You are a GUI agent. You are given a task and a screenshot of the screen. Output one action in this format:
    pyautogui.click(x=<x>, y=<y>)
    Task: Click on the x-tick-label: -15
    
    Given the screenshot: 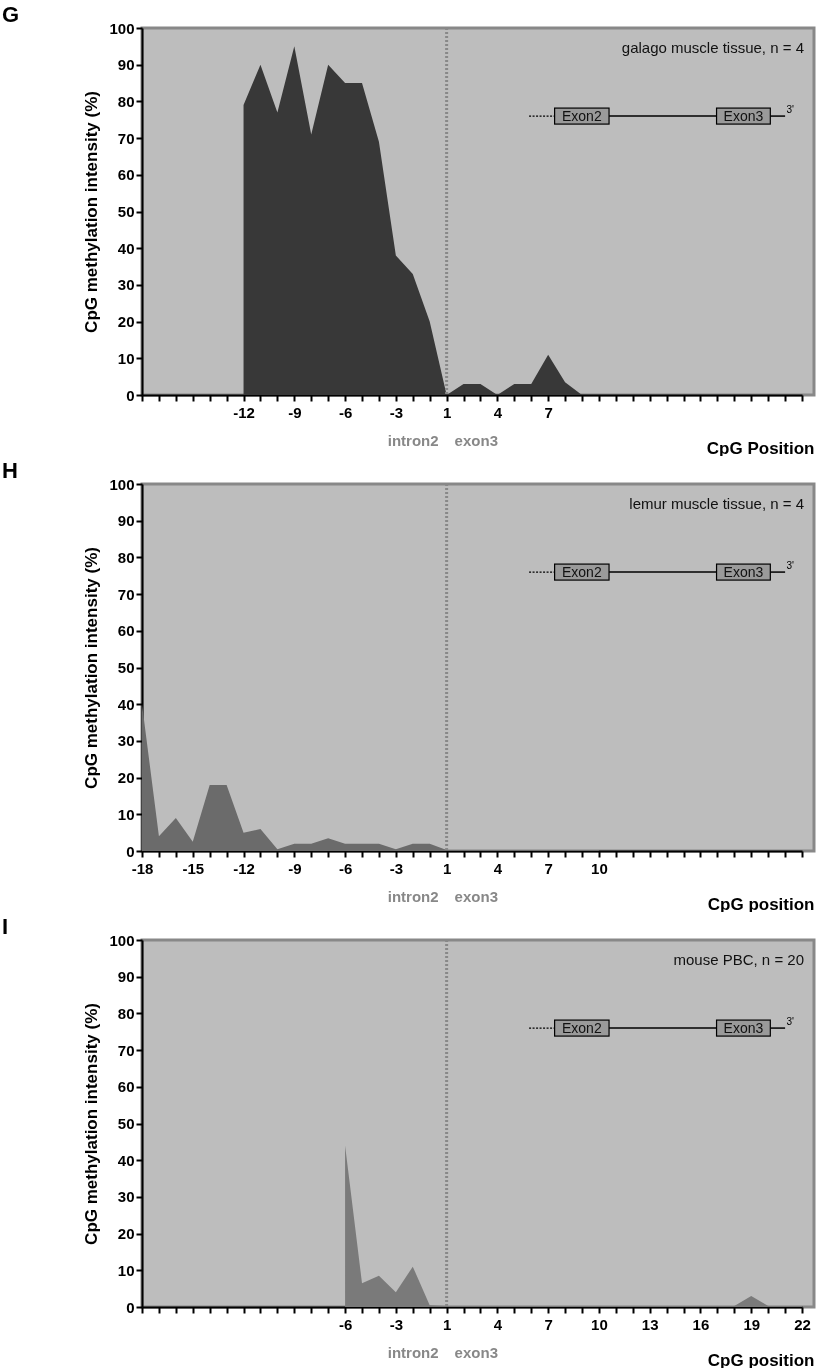 What is the action you would take?
    pyautogui.click(x=193, y=868)
    